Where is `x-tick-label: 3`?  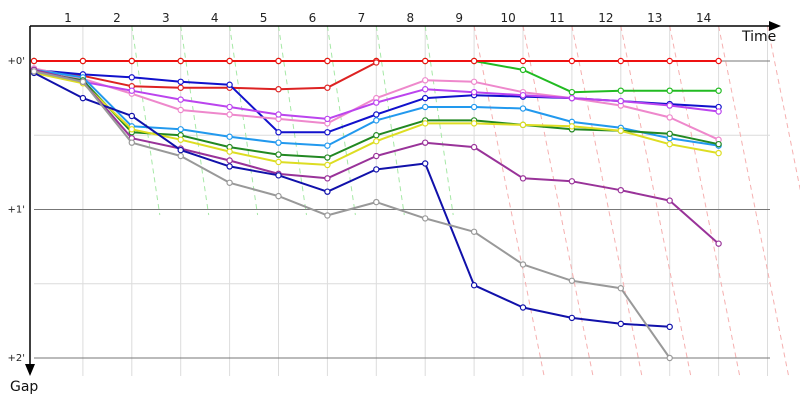
x-tick-label: 3 is located at coordinates (166, 18).